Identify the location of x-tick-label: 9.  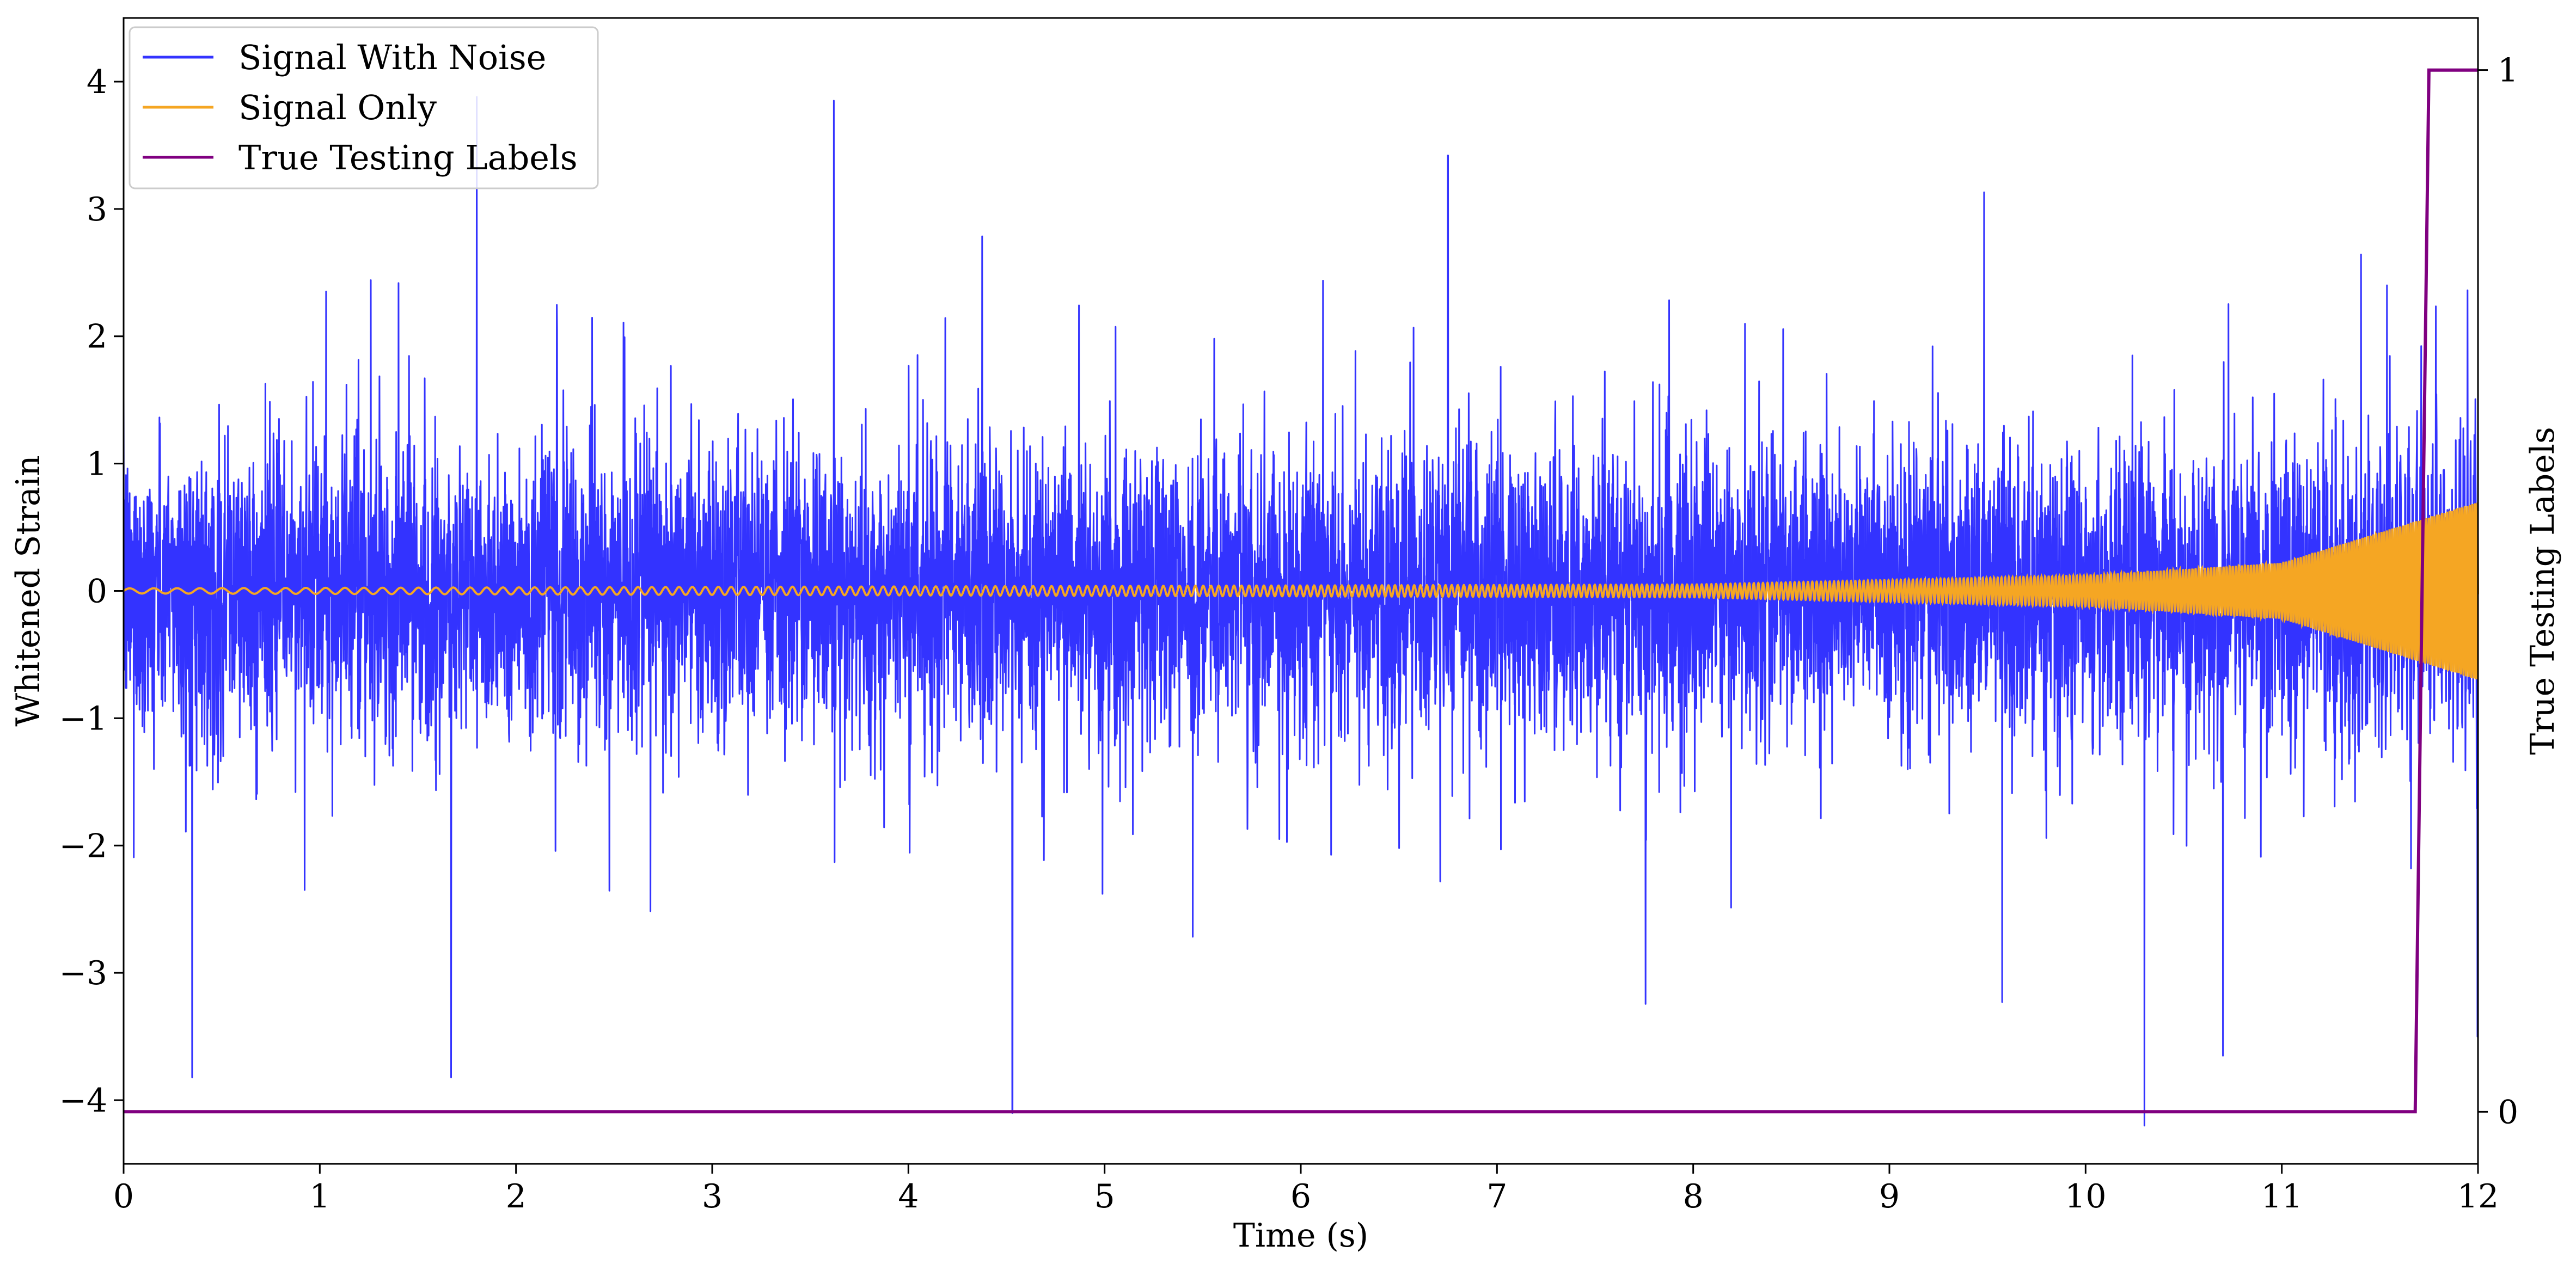
(1889, 1196).